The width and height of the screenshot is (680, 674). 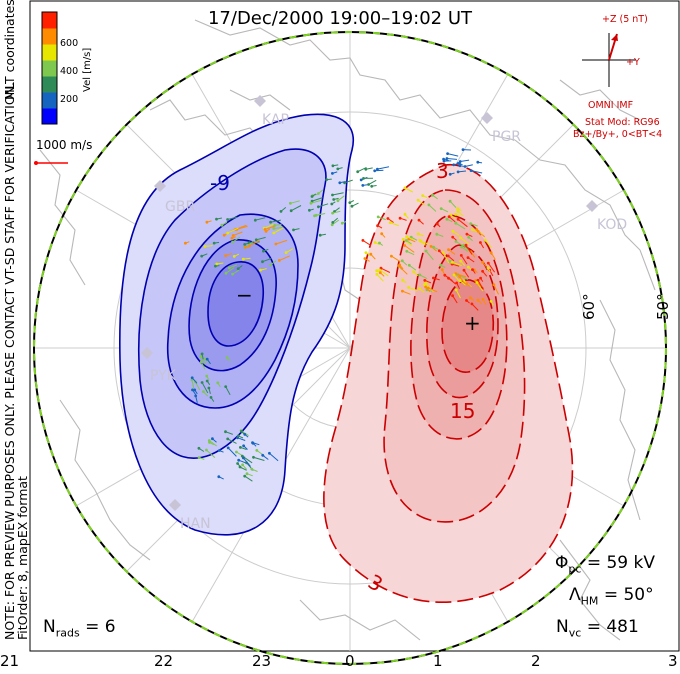 I want to click on station-pgr-label: PGR, so click(x=506, y=137).